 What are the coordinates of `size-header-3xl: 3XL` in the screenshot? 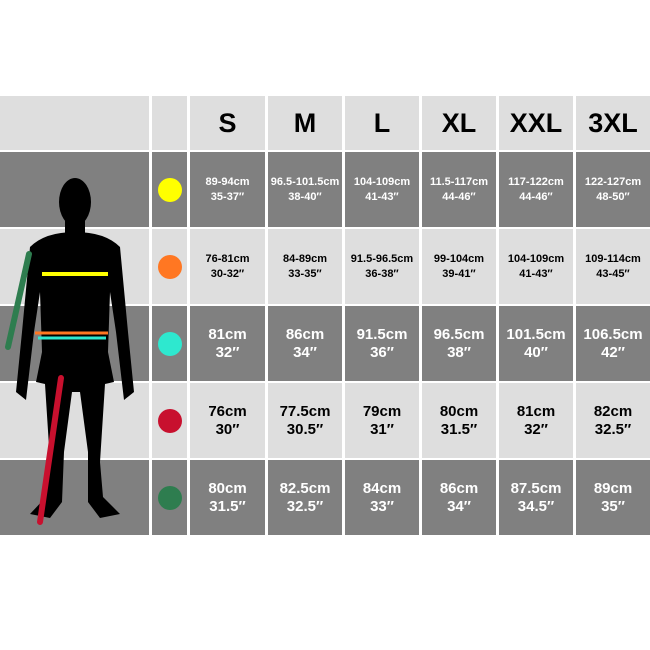 It's located at (613, 123).